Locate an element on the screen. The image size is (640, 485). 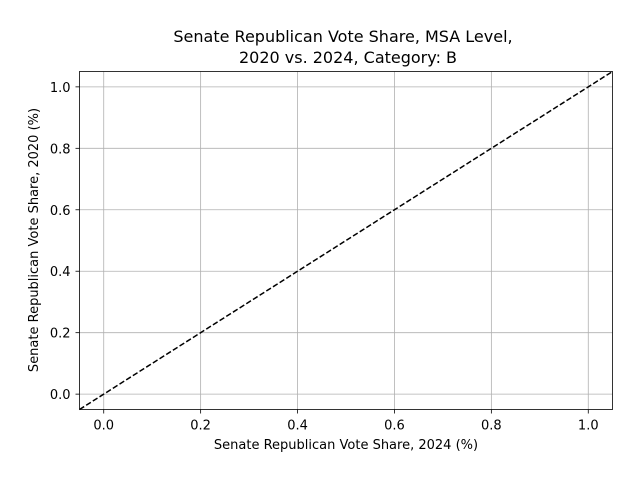
x-tick-label-0: 0.0 is located at coordinates (103, 426).